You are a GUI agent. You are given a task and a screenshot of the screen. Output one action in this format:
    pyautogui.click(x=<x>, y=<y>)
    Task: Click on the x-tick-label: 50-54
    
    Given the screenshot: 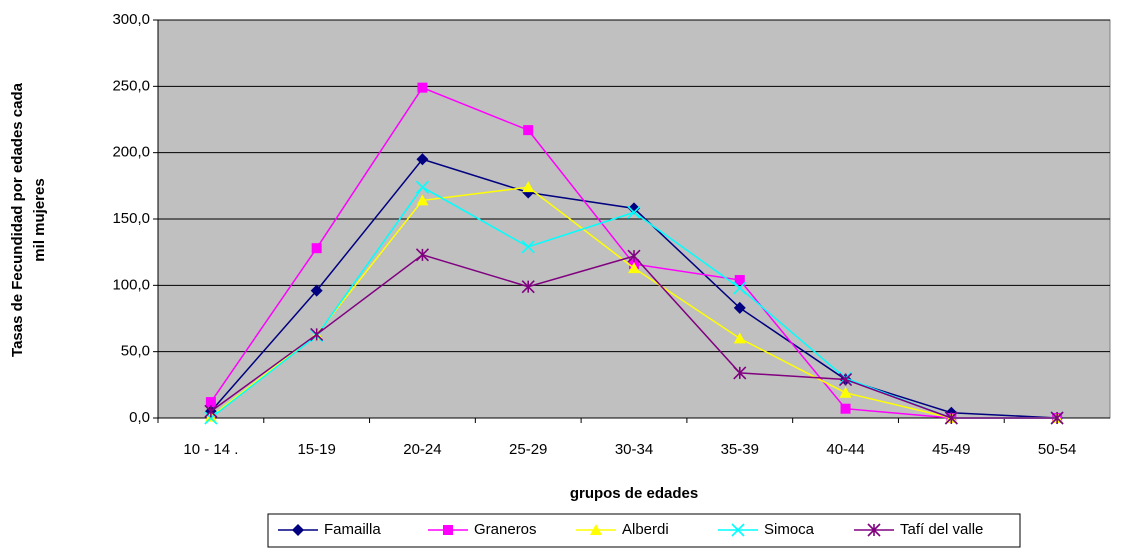 What is the action you would take?
    pyautogui.click(x=1057, y=449)
    